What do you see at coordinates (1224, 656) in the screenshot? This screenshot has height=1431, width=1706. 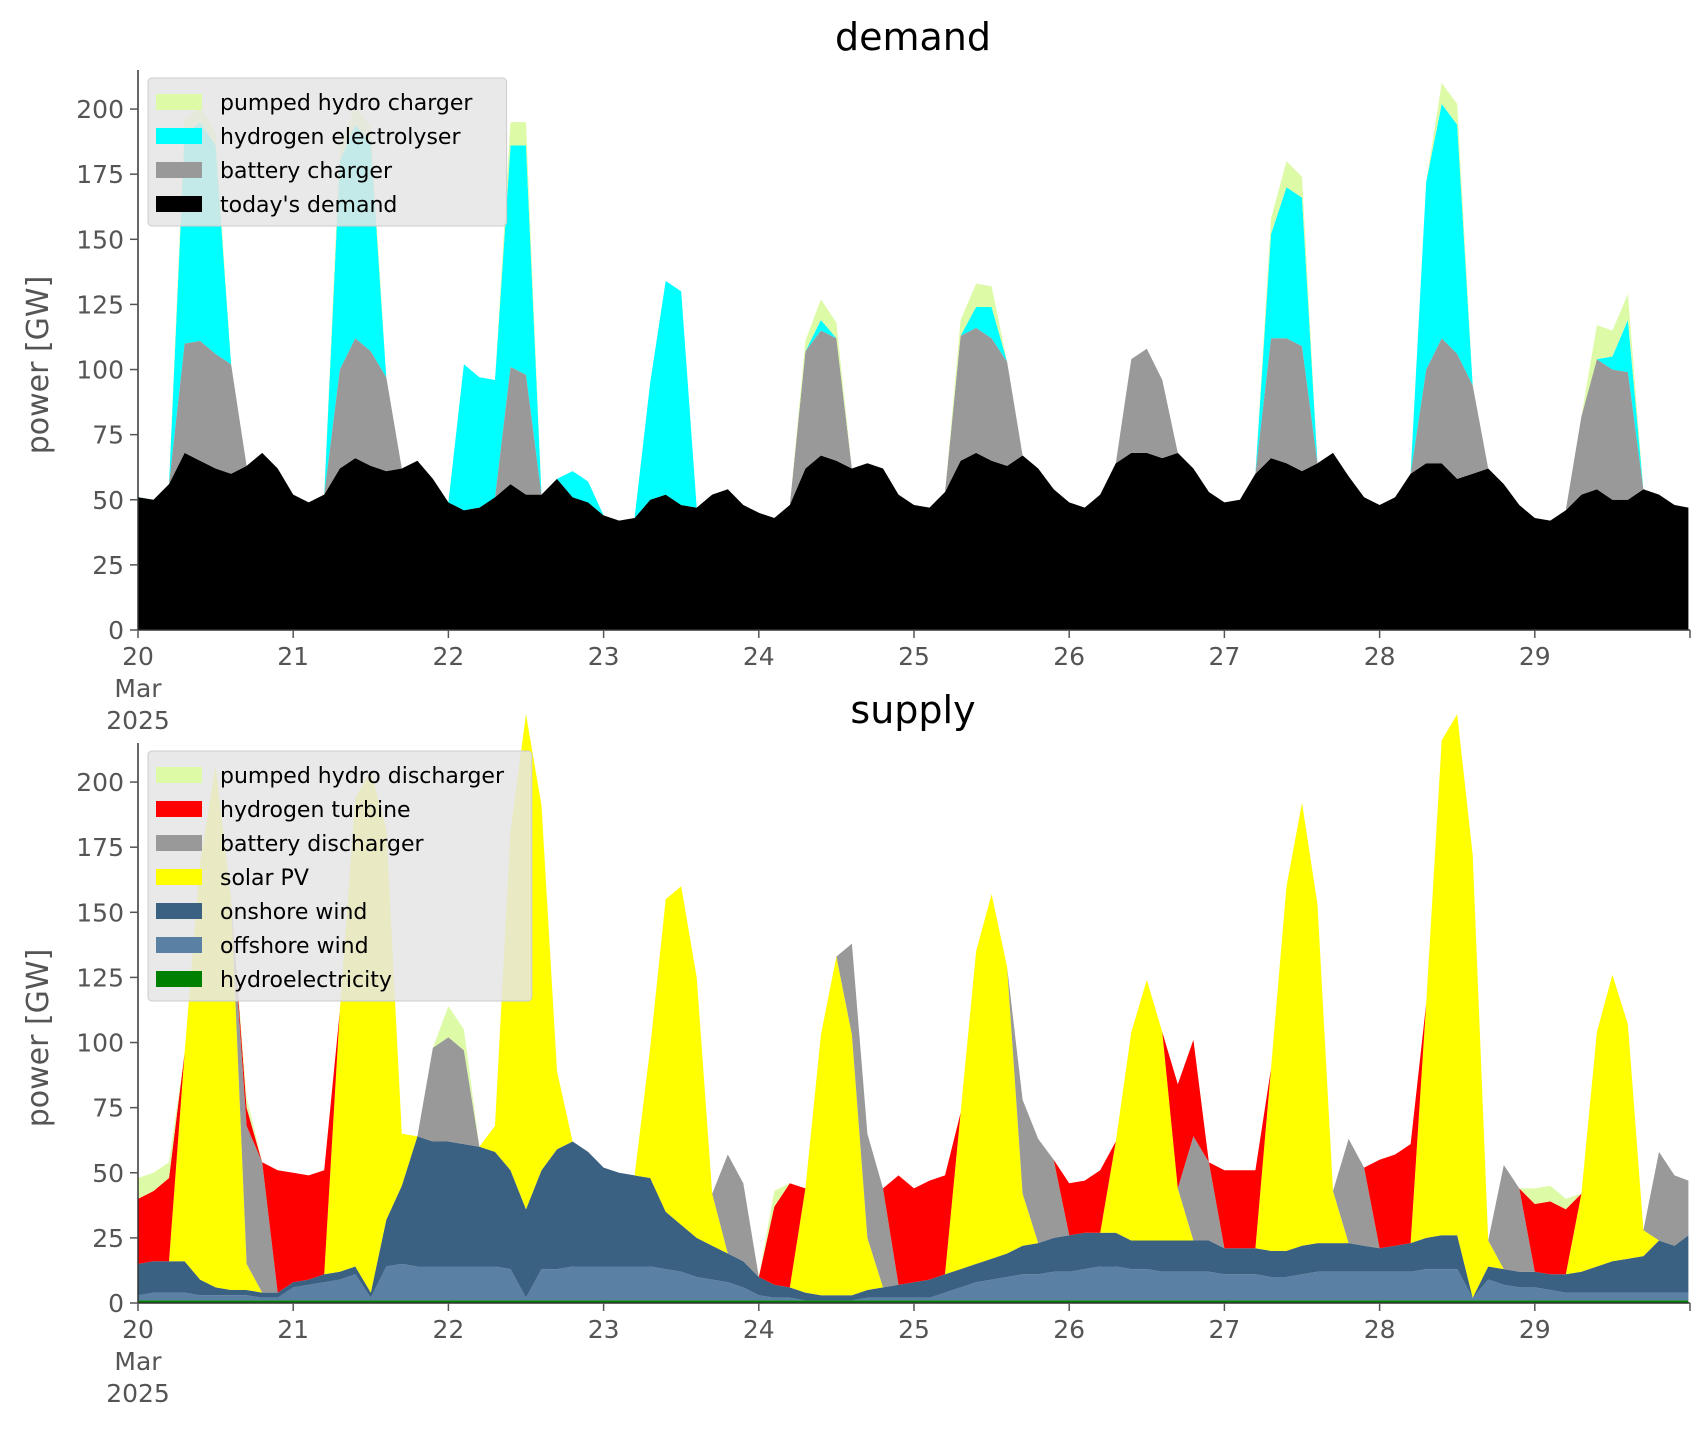 I see `demand-x-tick-label: 27` at bounding box center [1224, 656].